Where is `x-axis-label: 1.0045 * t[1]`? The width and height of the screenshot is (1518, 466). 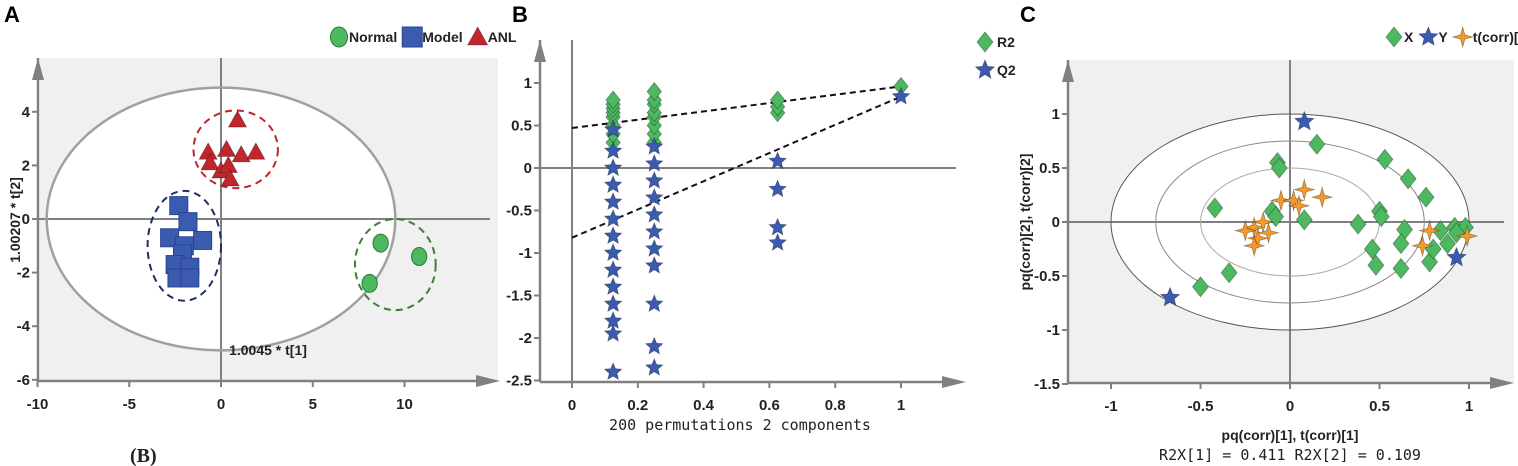
x-axis-label: 1.0045 * t[1] is located at coordinates (268, 350).